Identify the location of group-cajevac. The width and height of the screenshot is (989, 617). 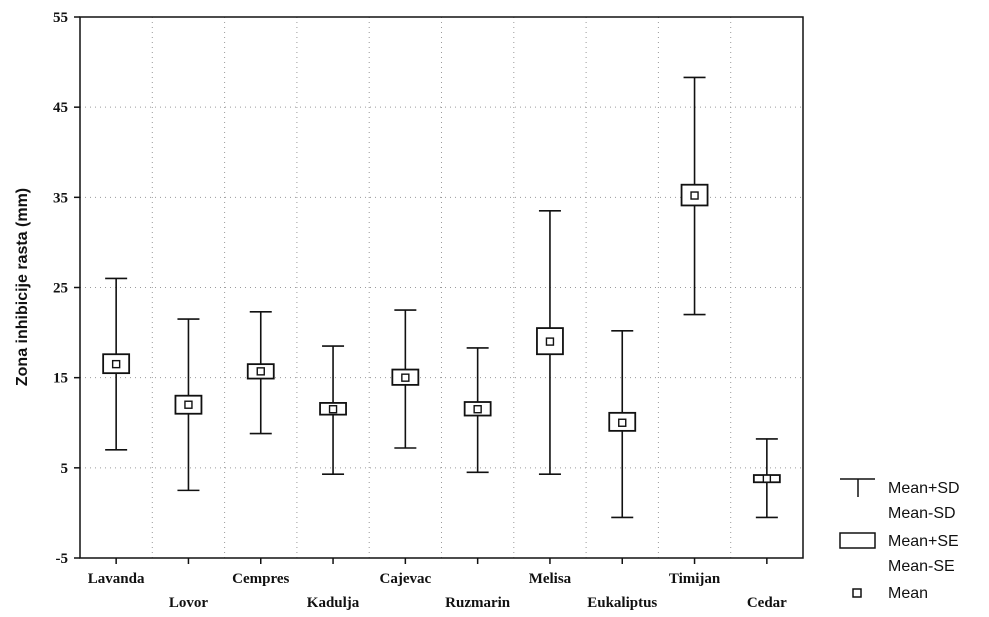
(405, 379).